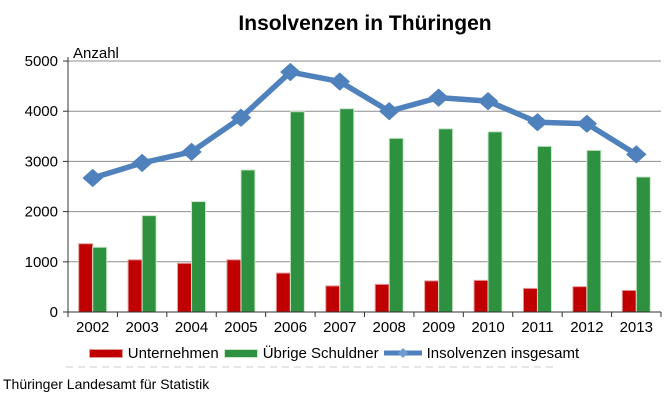 The width and height of the screenshot is (668, 400). What do you see at coordinates (106, 384) in the screenshot?
I see `source-note: Thüringer Landesamt für Statistik` at bounding box center [106, 384].